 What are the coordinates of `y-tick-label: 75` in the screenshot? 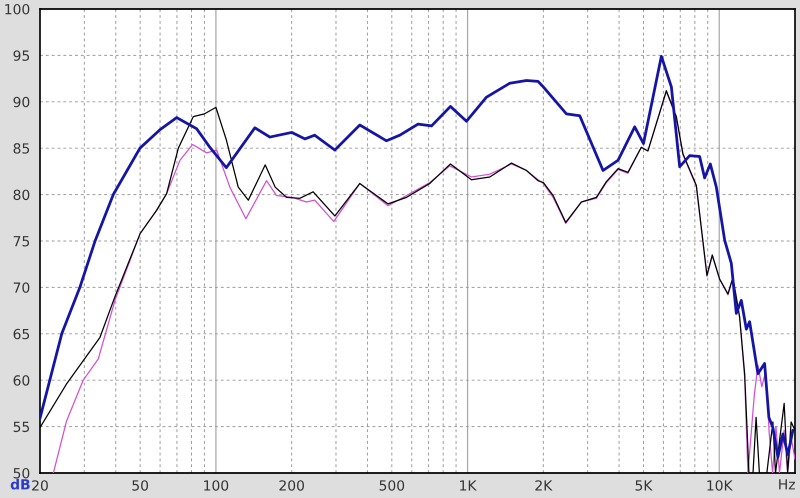 It's located at (22, 241).